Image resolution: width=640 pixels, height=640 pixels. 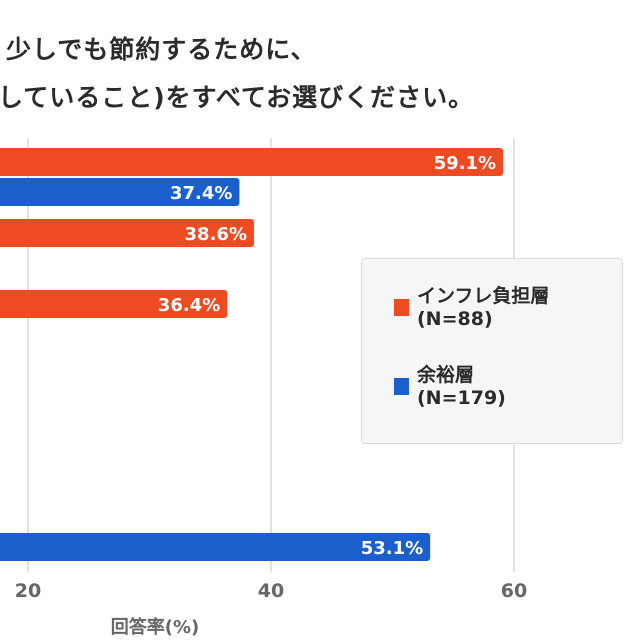 What do you see at coordinates (401, 307) in the screenshot?
I see `legend-swatch-inflation` at bounding box center [401, 307].